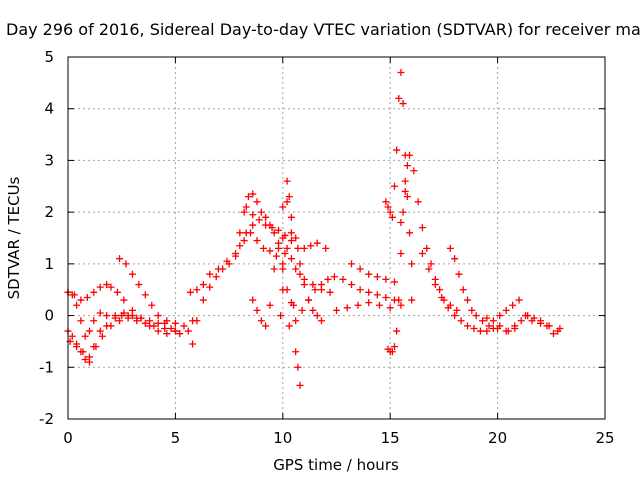 Image resolution: width=640 pixels, height=480 pixels. I want to click on y-tick-label: -2, so click(46, 419).